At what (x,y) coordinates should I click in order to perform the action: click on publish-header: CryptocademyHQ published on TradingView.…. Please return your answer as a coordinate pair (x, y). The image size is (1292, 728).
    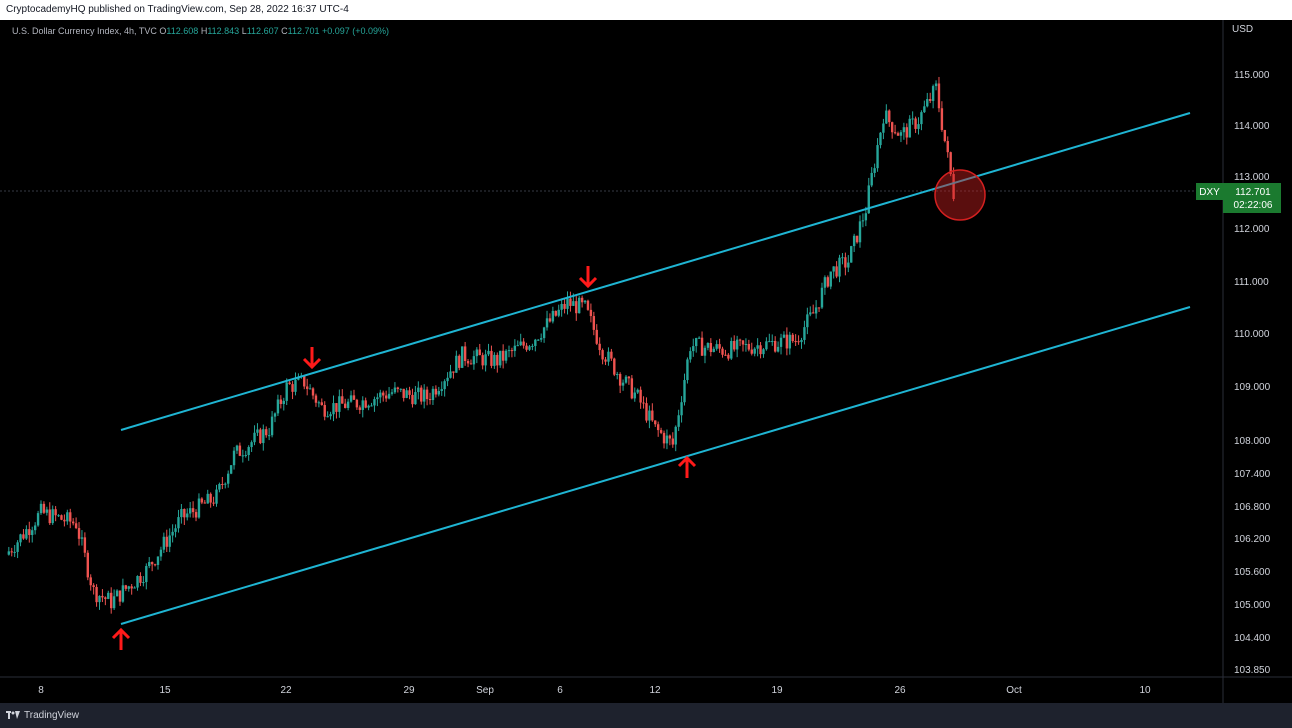
    Looking at the image, I should click on (646, 10).